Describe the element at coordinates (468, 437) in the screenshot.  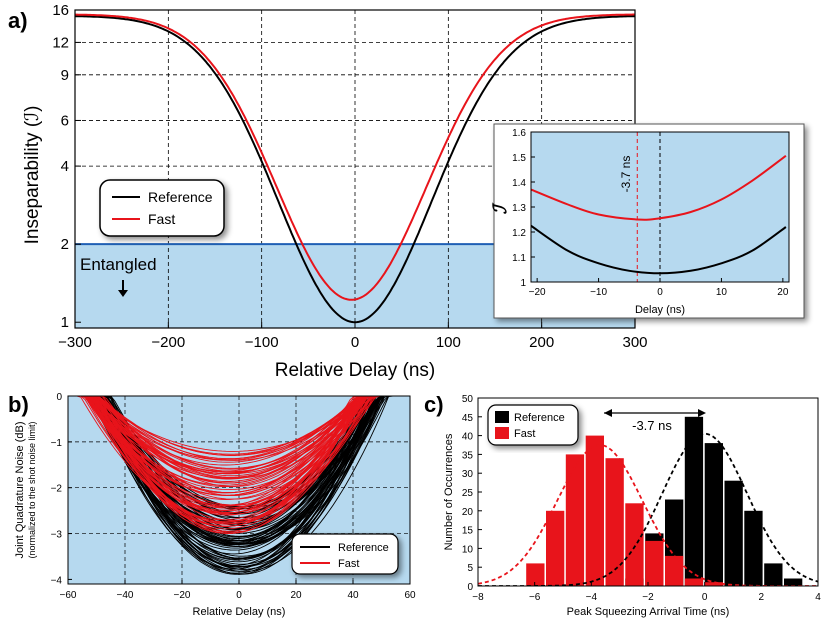
I see `panel-c-ytick-label: 40` at that location.